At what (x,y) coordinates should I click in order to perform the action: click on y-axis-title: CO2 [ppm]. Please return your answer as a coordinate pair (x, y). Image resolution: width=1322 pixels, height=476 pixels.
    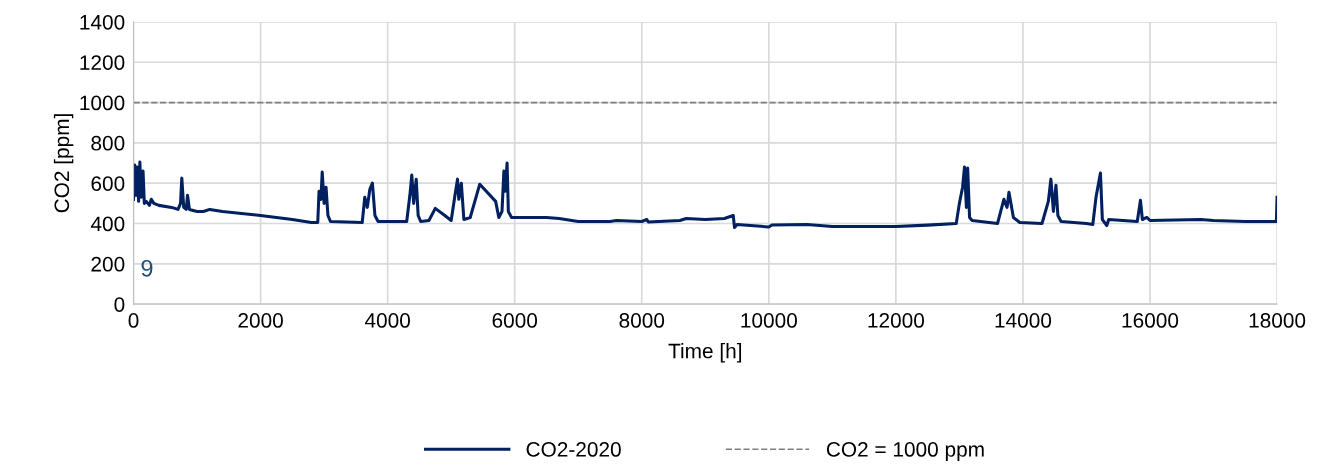
    Looking at the image, I should click on (63, 163).